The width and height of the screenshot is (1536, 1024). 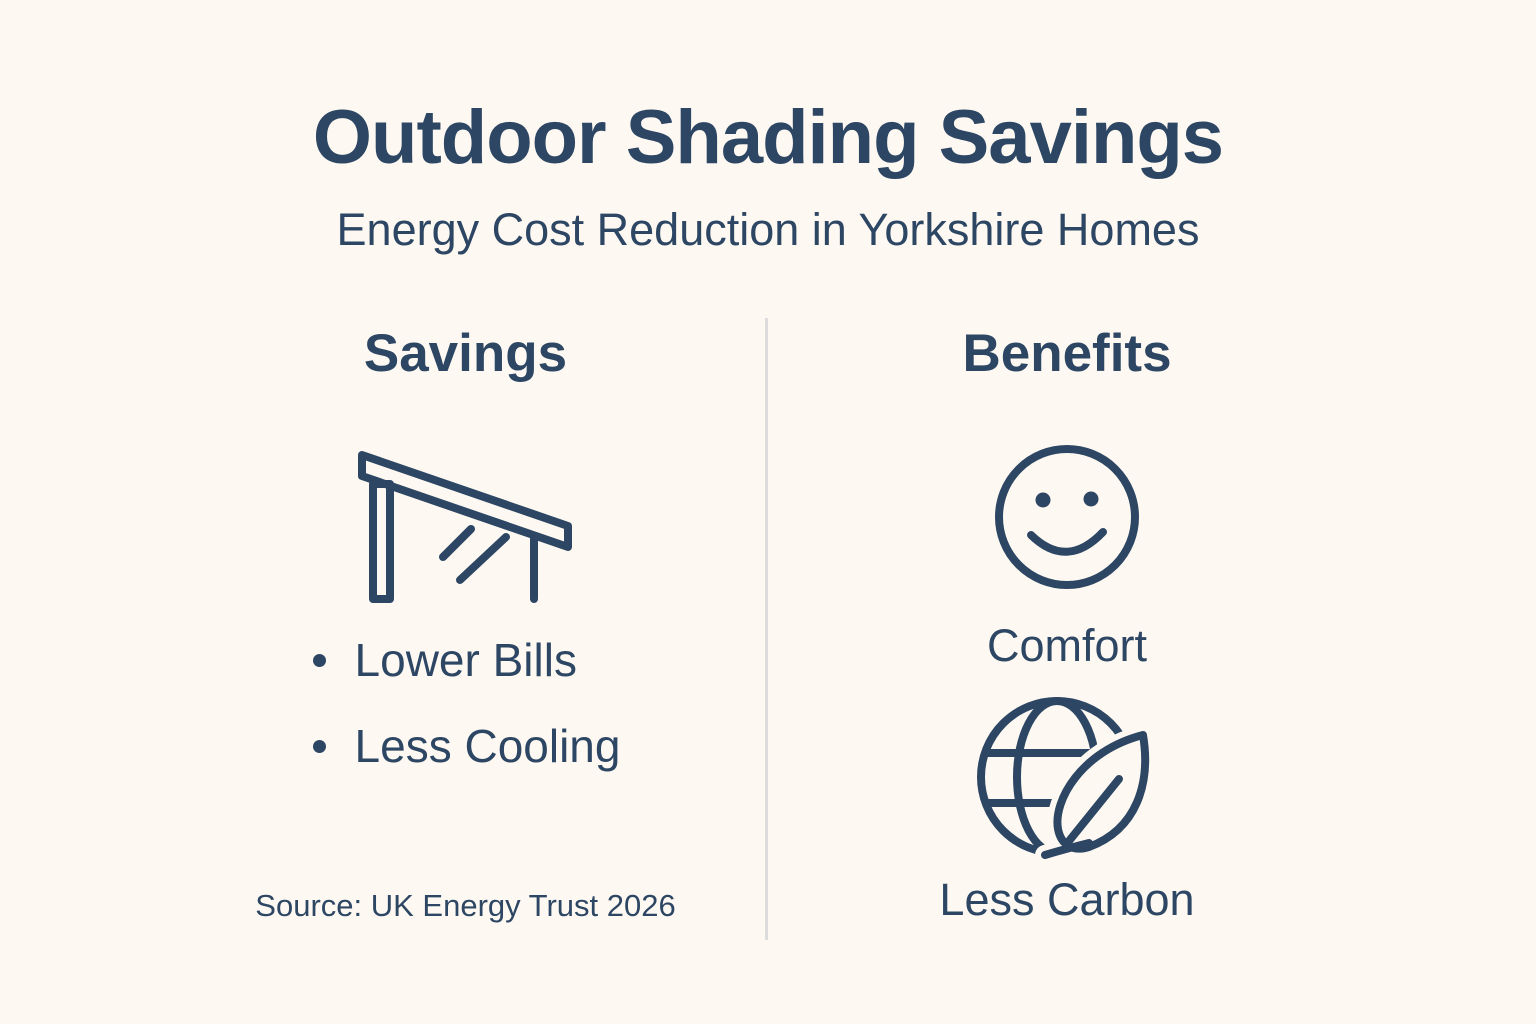 I want to click on list-item-label: Less Cooling, so click(x=487, y=745).